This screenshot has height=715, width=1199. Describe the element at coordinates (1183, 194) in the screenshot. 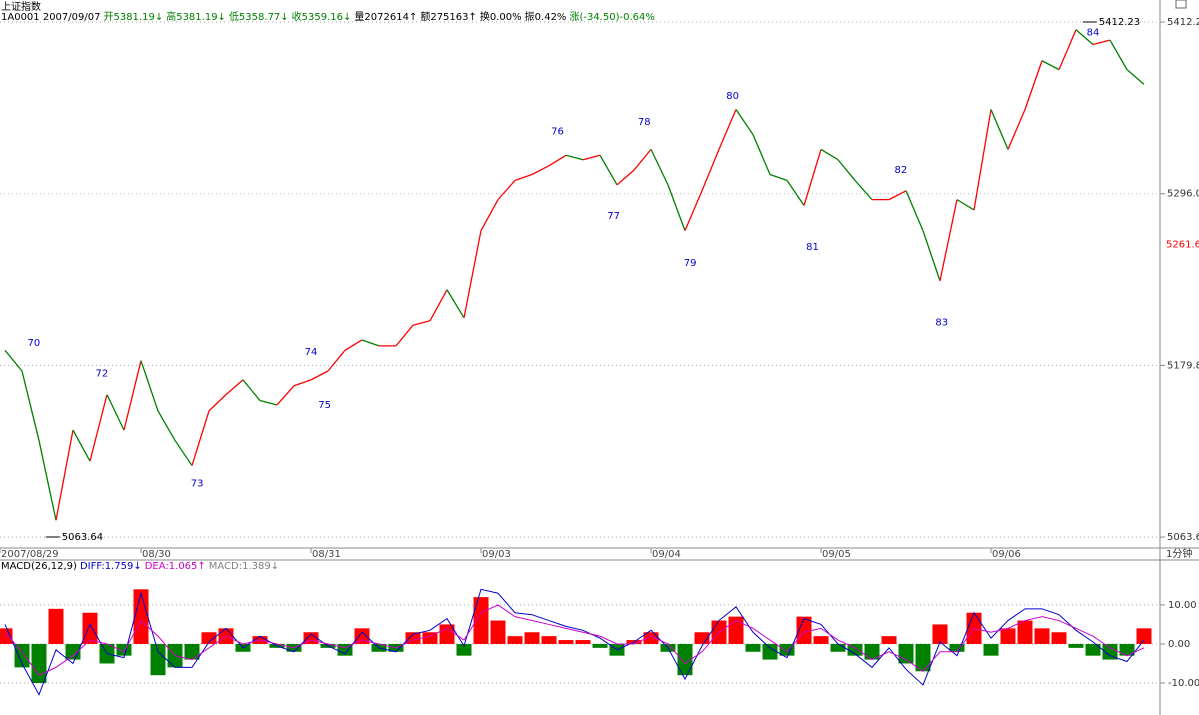

I see `y-tick-label: 5296.0` at that location.